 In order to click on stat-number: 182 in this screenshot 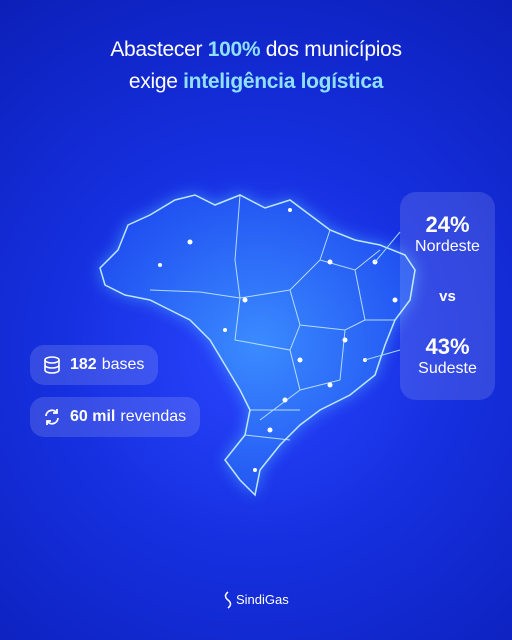, I will do `click(83, 364)`.